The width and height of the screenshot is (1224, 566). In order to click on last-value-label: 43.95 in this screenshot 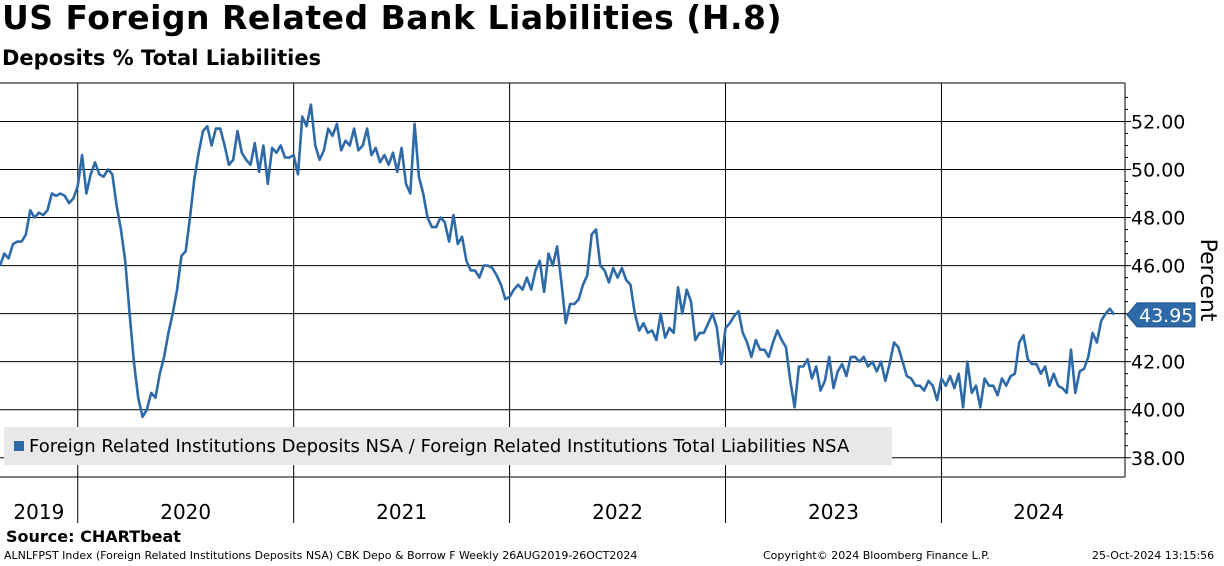, I will do `click(1166, 316)`.